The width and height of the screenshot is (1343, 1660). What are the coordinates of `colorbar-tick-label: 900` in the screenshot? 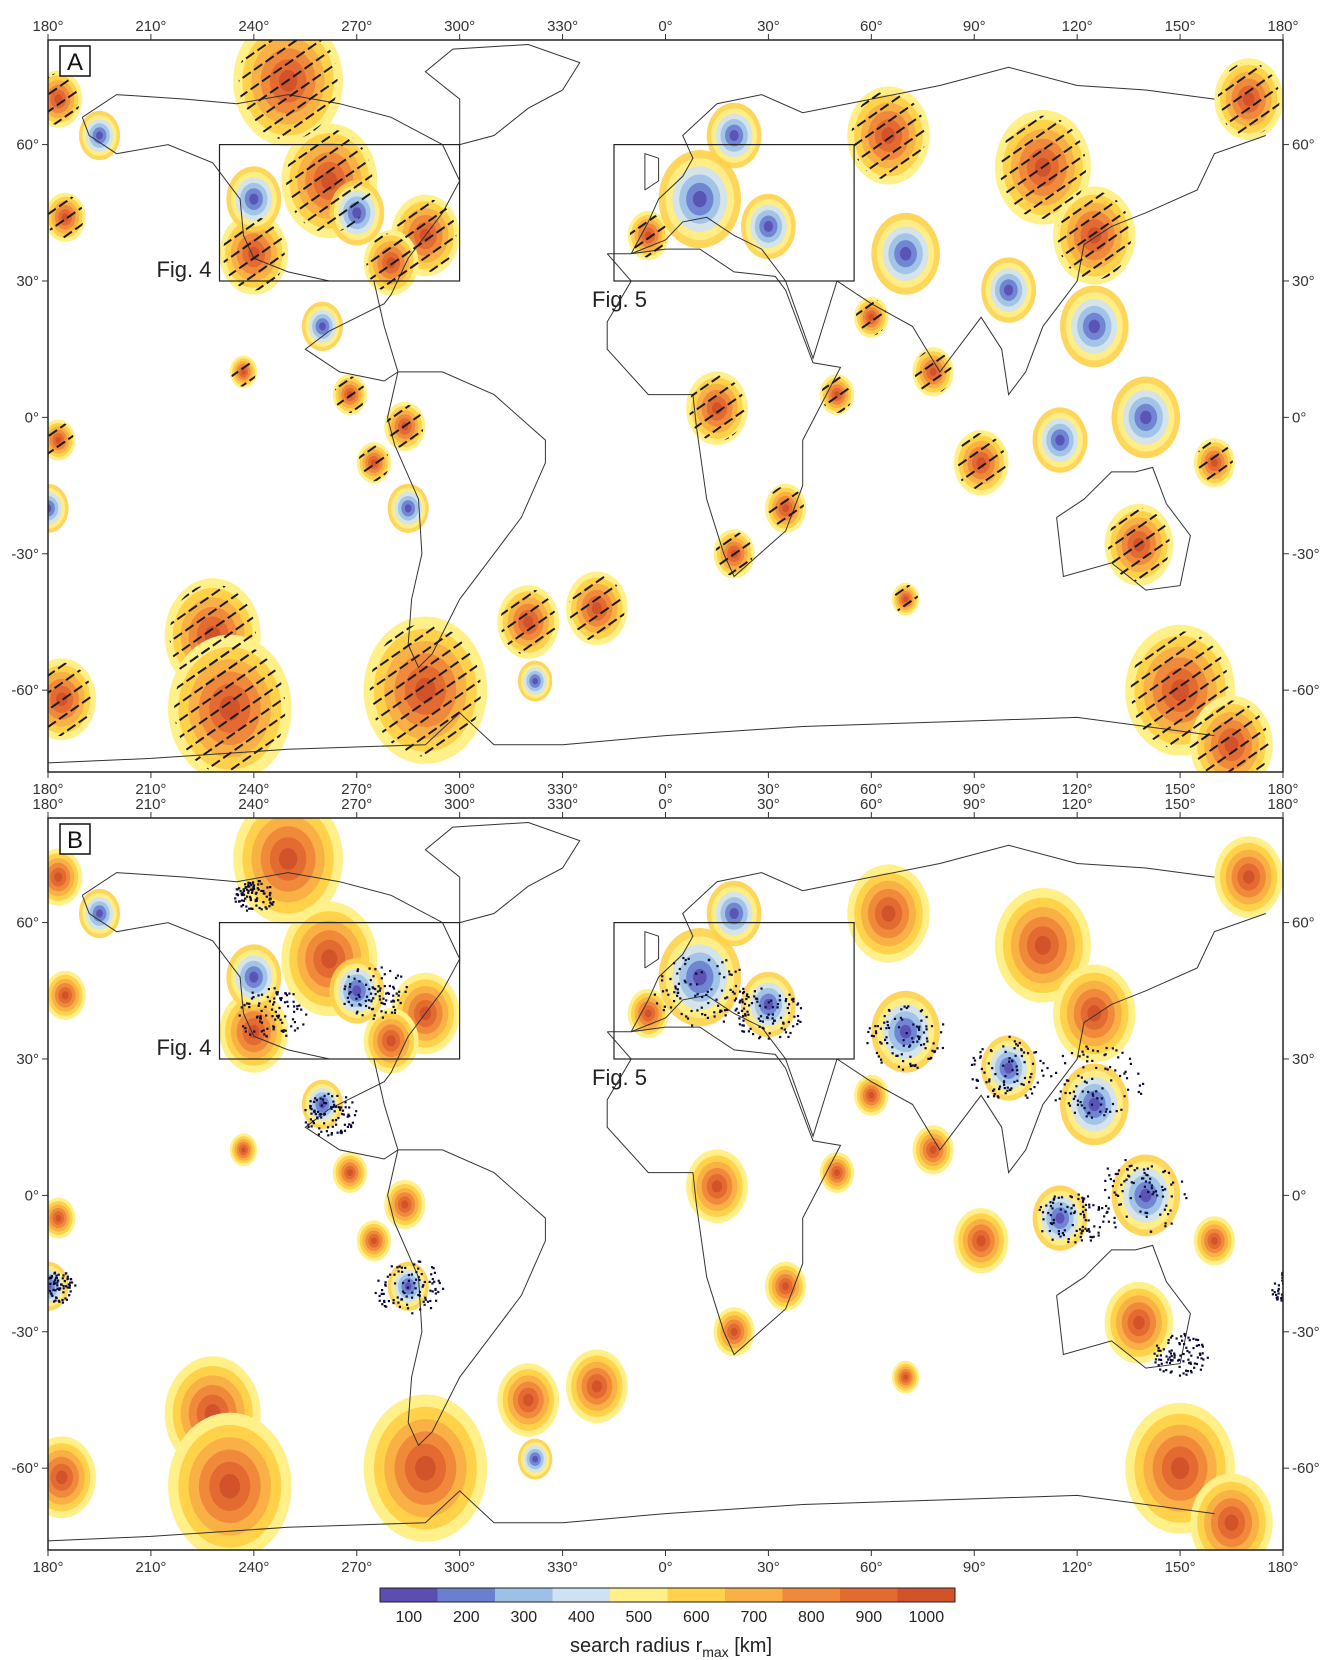 It's located at (868, 1617).